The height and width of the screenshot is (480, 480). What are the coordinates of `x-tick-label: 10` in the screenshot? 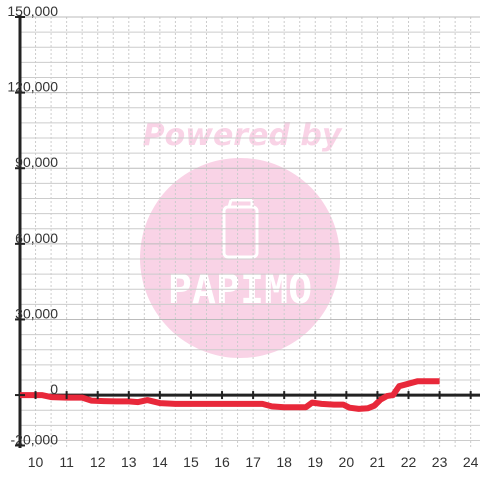 It's located at (36, 462).